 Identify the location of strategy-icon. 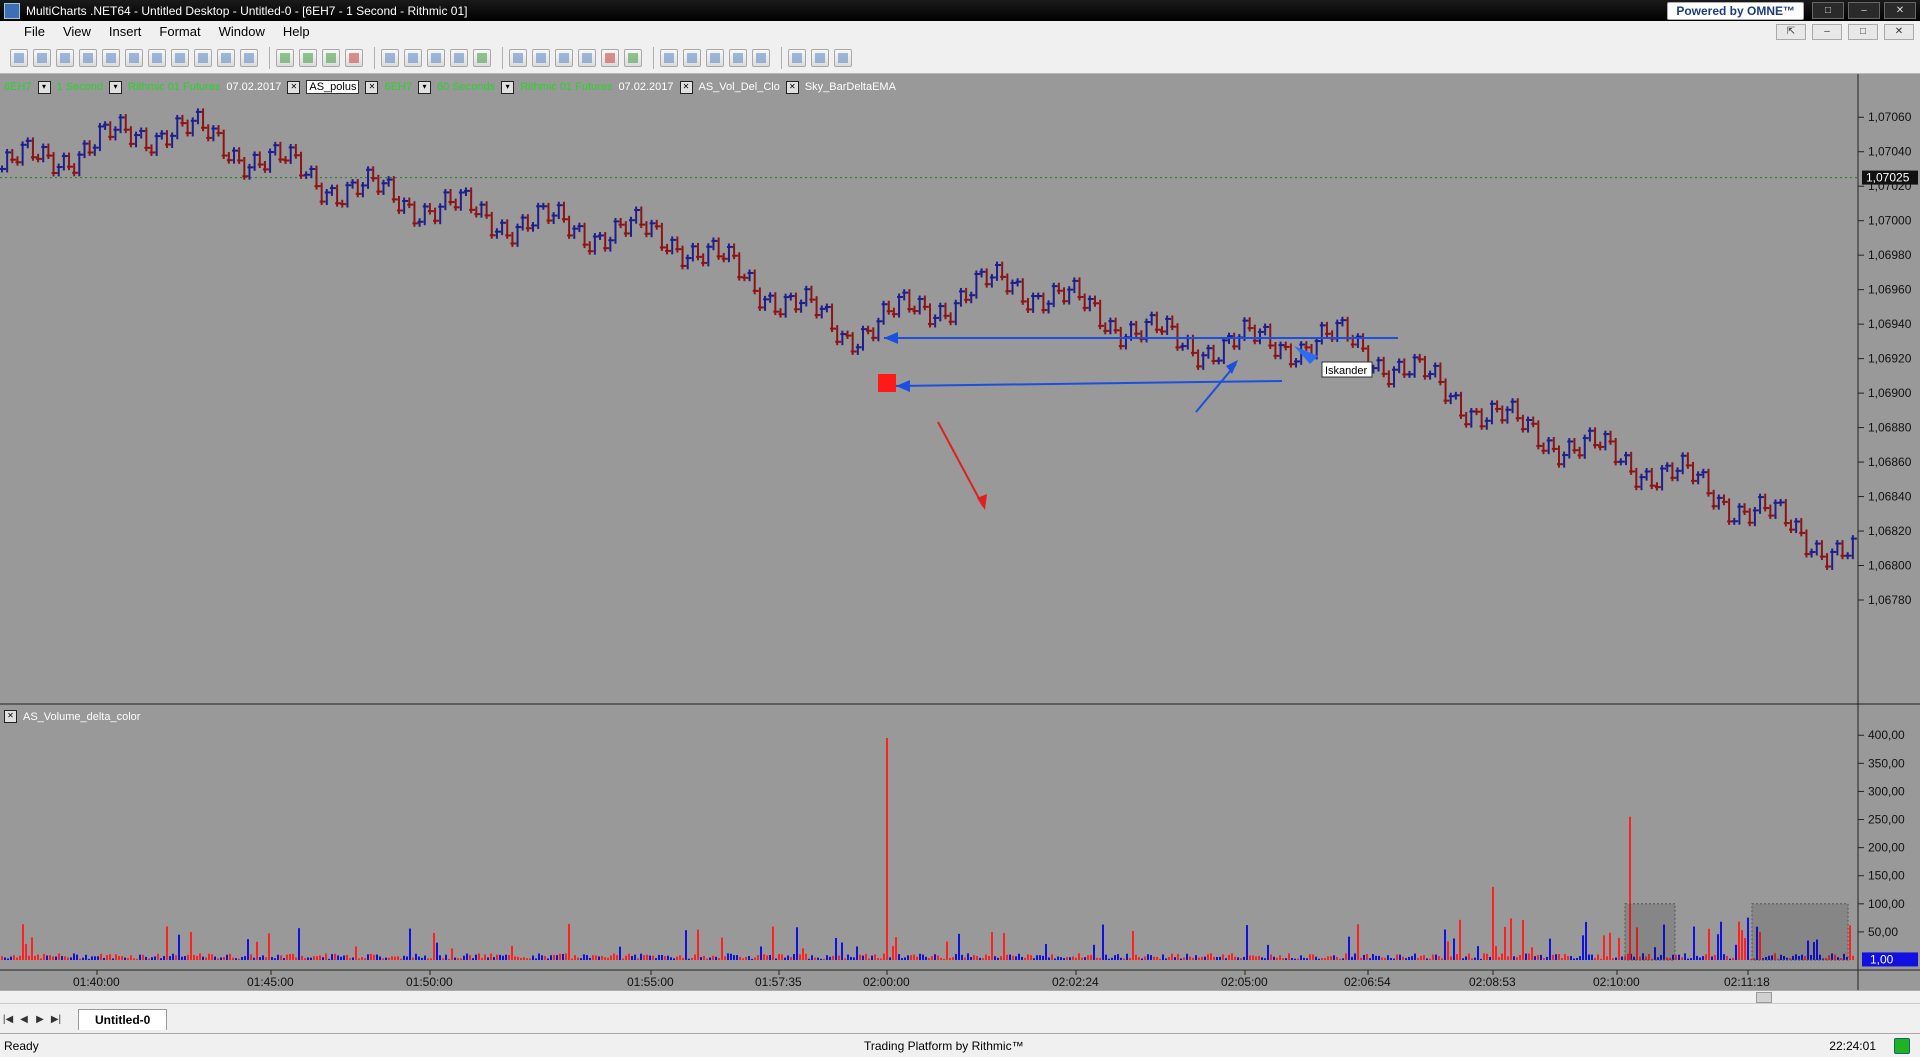
(331, 57).